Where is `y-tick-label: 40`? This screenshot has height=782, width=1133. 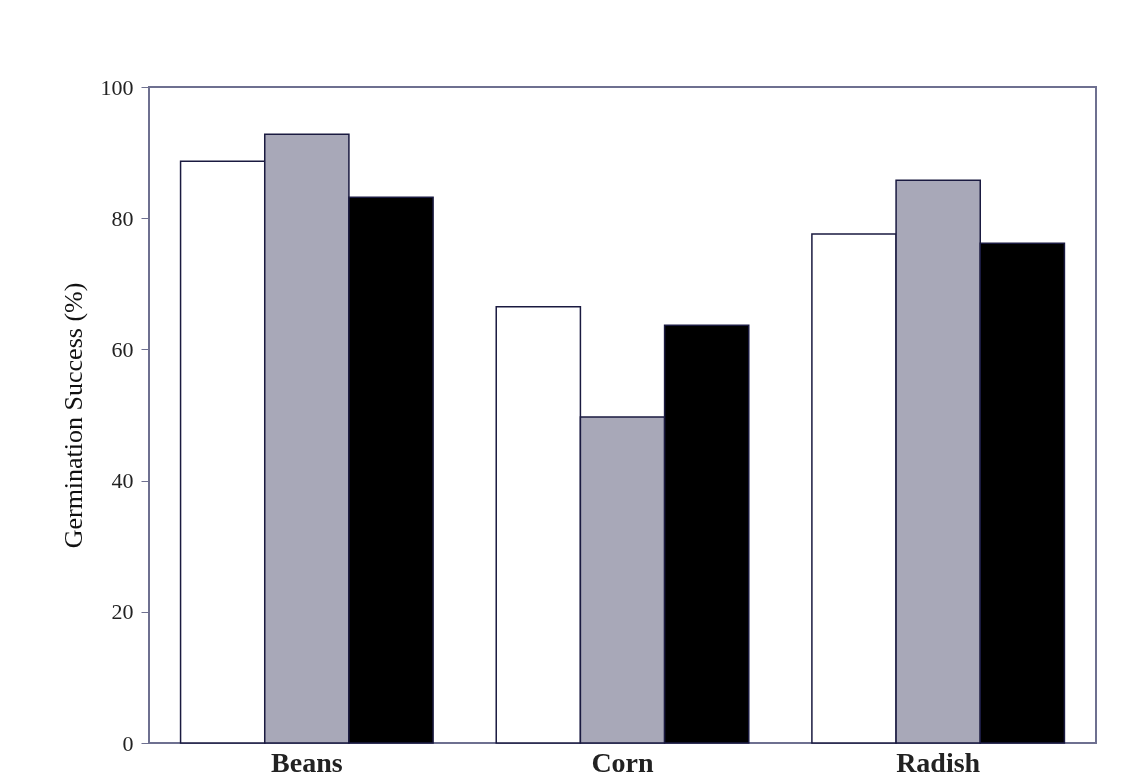 y-tick-label: 40 is located at coordinates (122, 481).